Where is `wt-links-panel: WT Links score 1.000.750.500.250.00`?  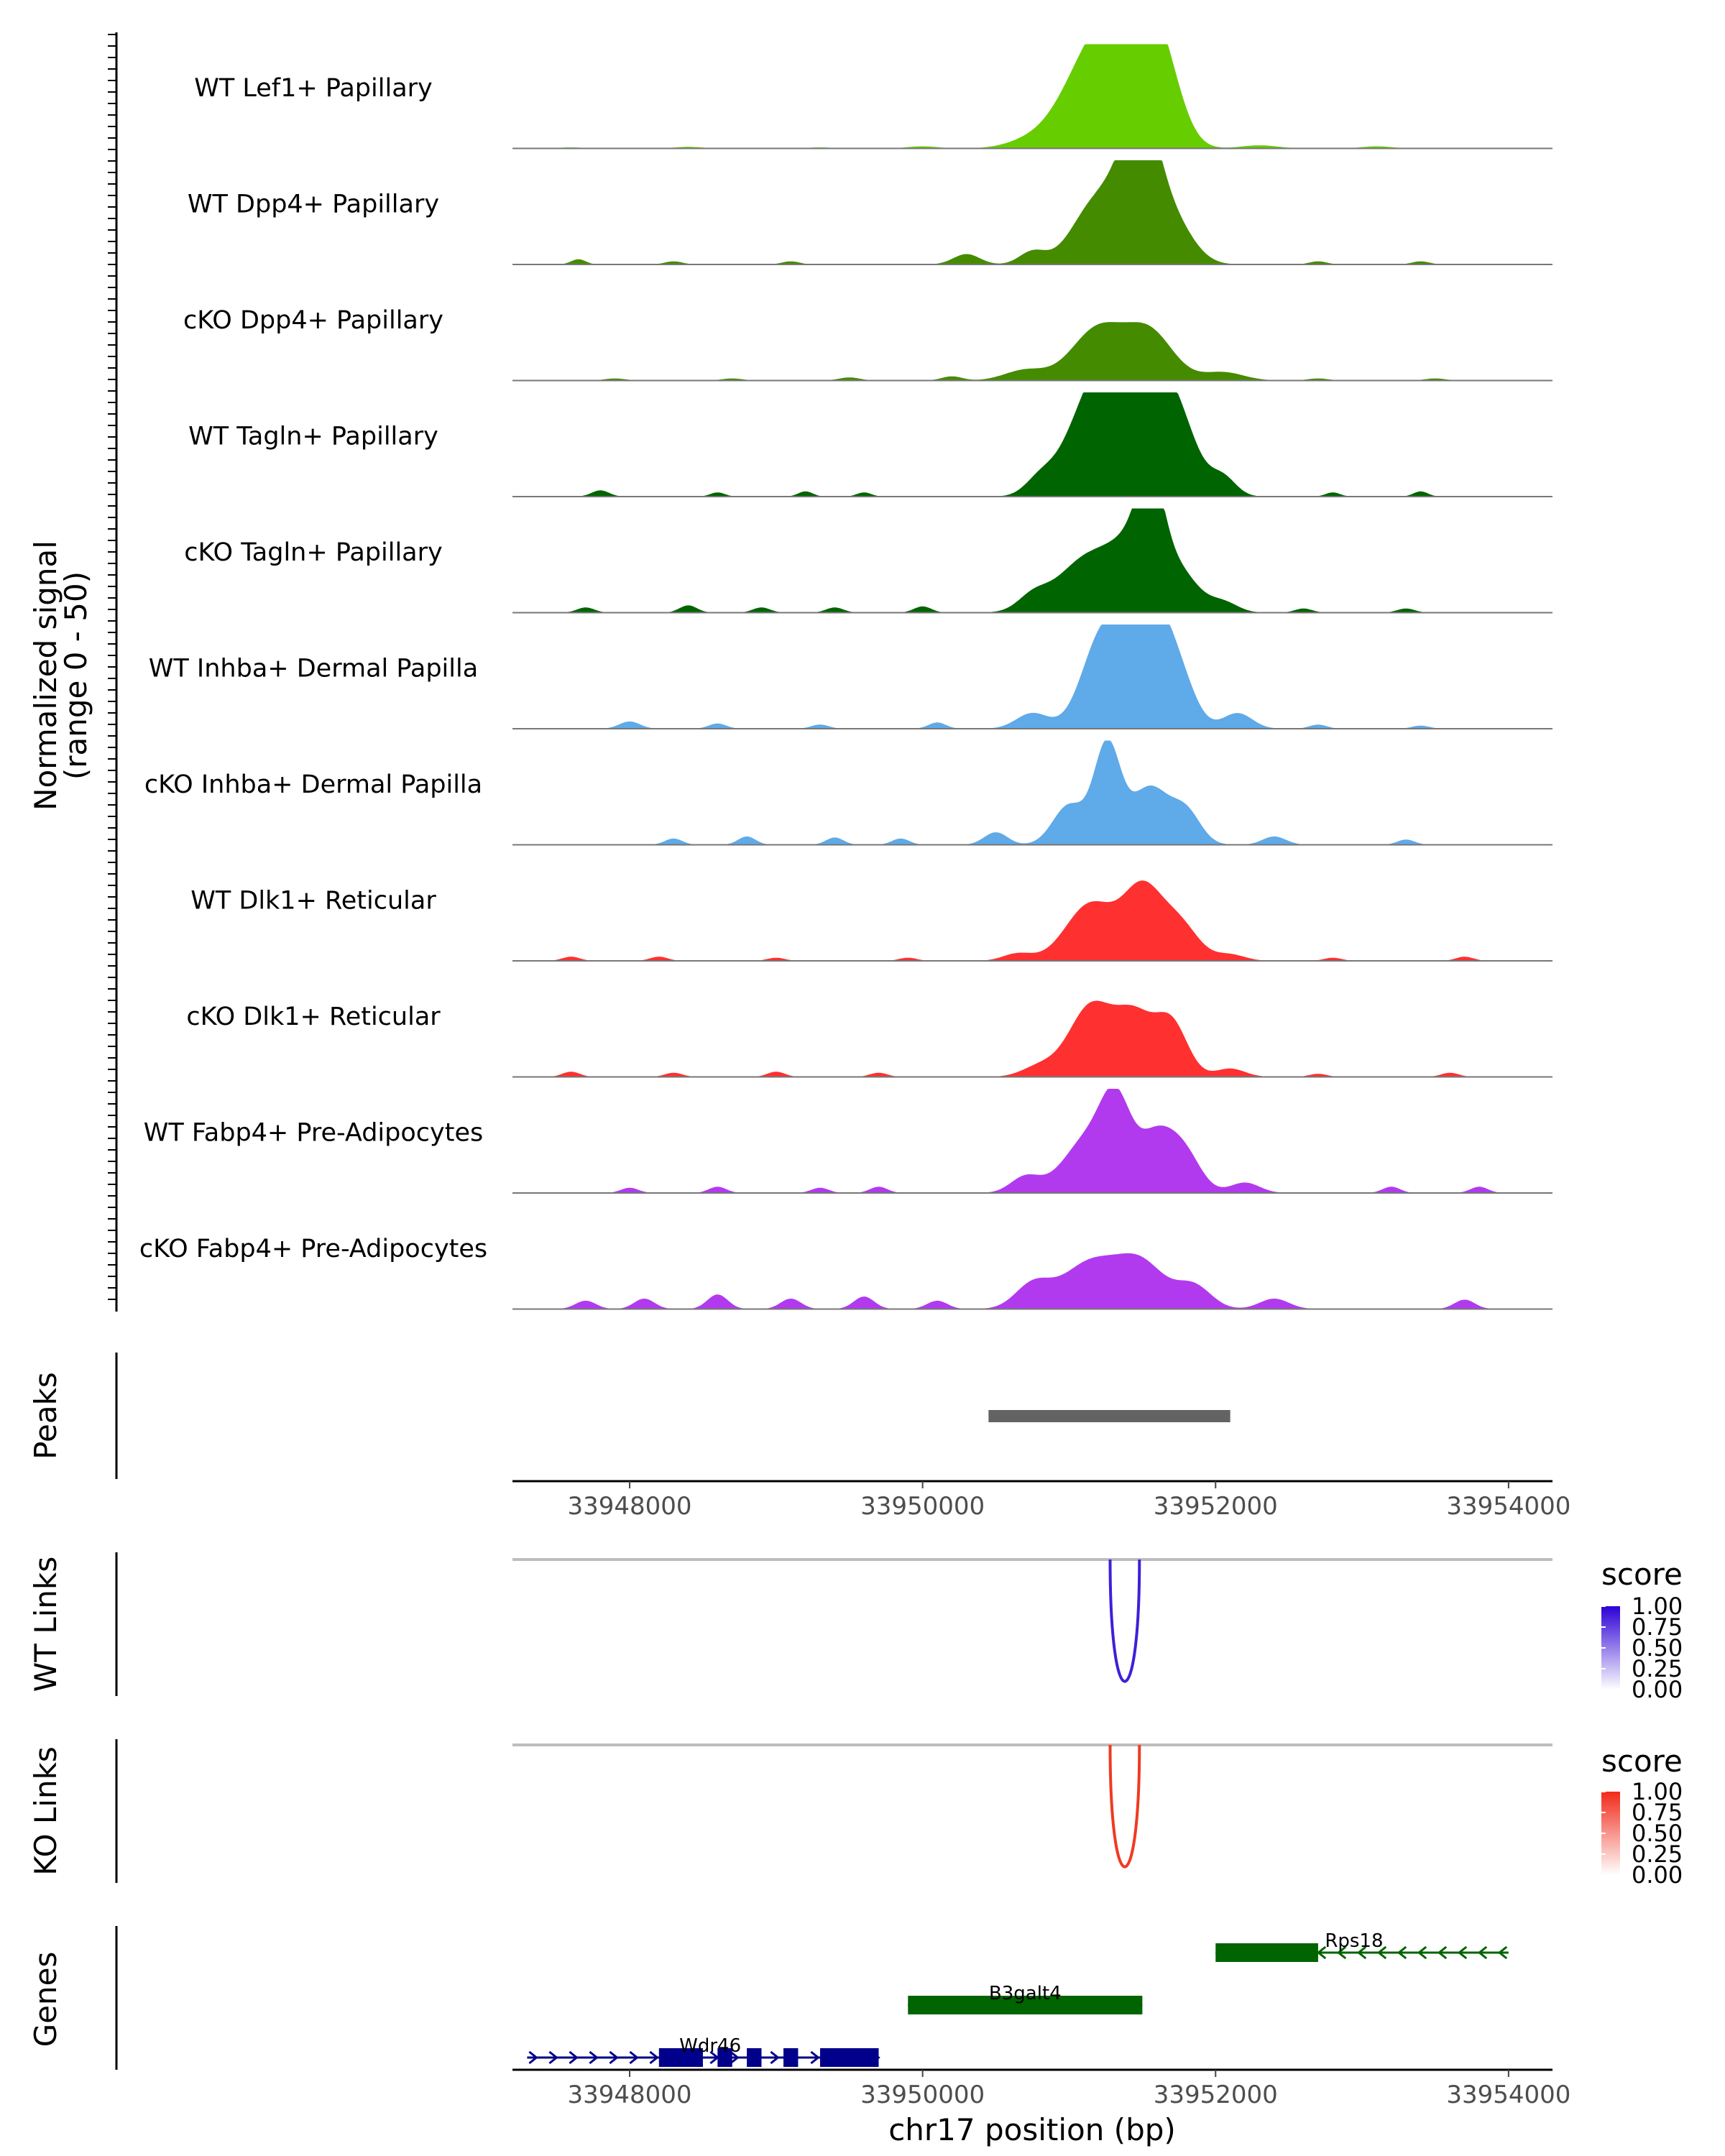 wt-links-panel: WT Links score 1.000.750.500.250.00 is located at coordinates (855, 1627).